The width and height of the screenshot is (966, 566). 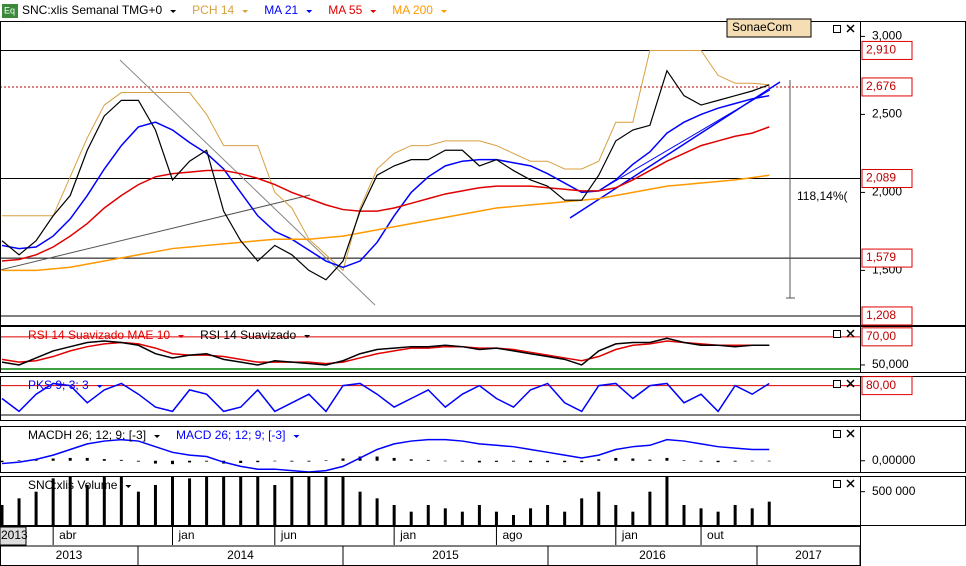 What do you see at coordinates (248, 335) in the screenshot?
I see `legend-entry: RSI 14 Suavizado` at bounding box center [248, 335].